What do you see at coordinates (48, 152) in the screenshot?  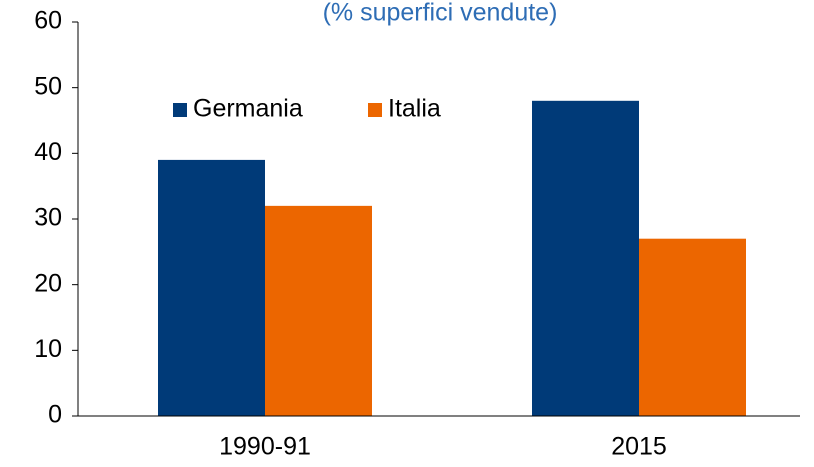 I see `y-tick-label: 40` at bounding box center [48, 152].